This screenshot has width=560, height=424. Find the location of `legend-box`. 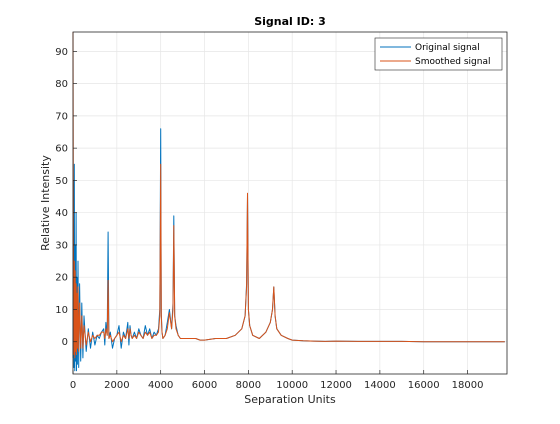

legend-box is located at coordinates (438, 54).